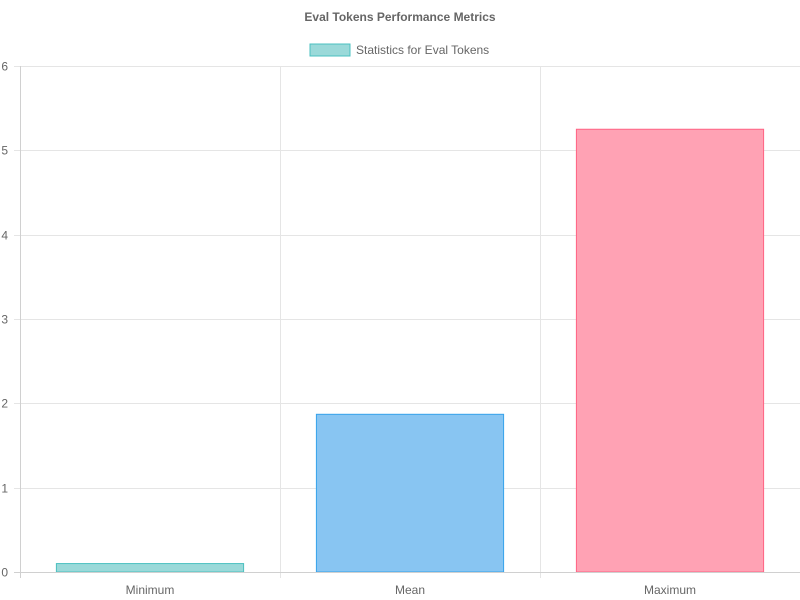 Image resolution: width=800 pixels, height=600 pixels. Describe the element at coordinates (4, 320) in the screenshot. I see `y-tick-label: 3` at that location.